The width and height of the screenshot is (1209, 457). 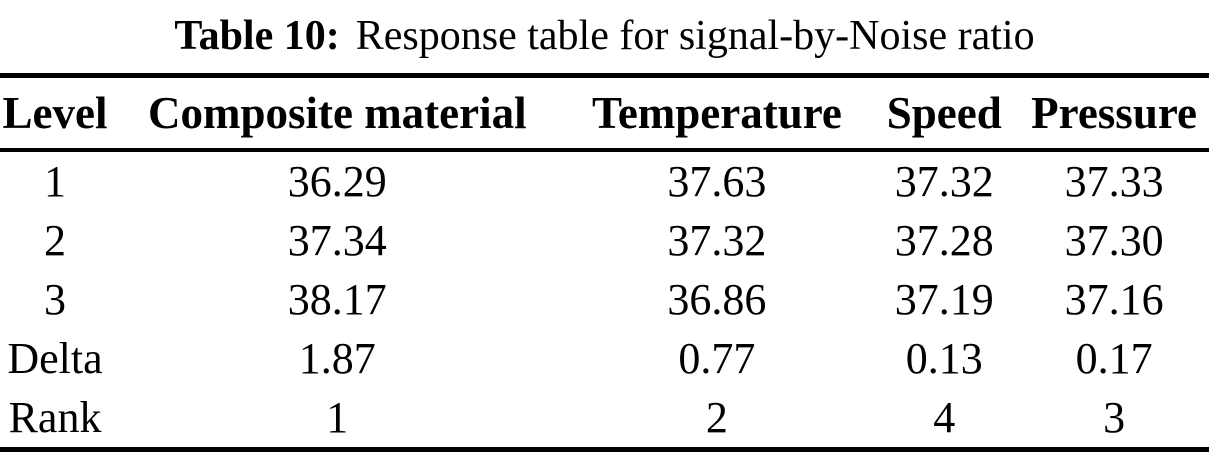 What do you see at coordinates (944, 358) in the screenshot?
I see `table-cell: 0.13` at bounding box center [944, 358].